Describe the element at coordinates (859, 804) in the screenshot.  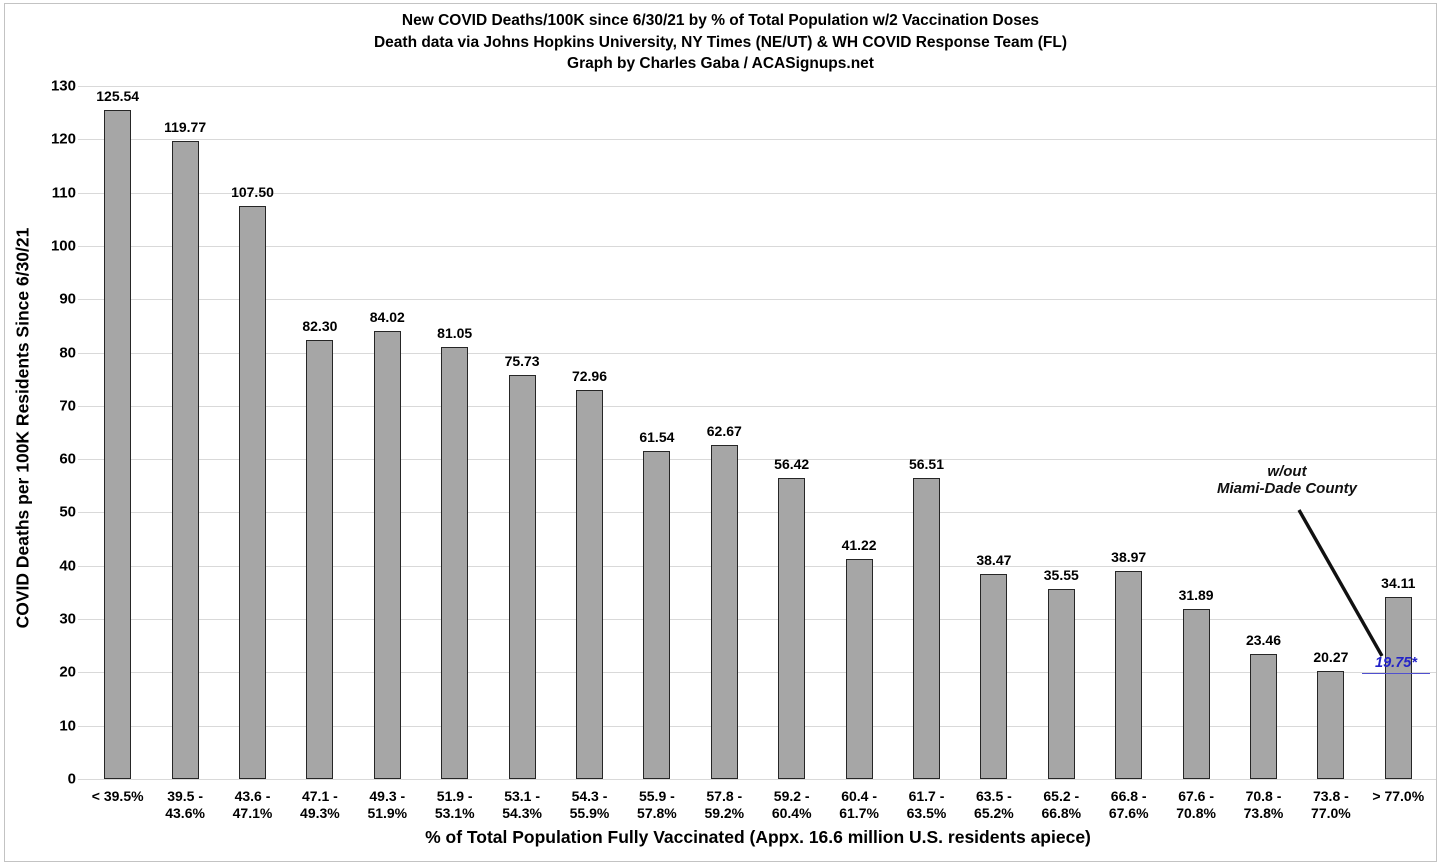
I see `x-tick-label: 60.4 - 61.7%` at that location.